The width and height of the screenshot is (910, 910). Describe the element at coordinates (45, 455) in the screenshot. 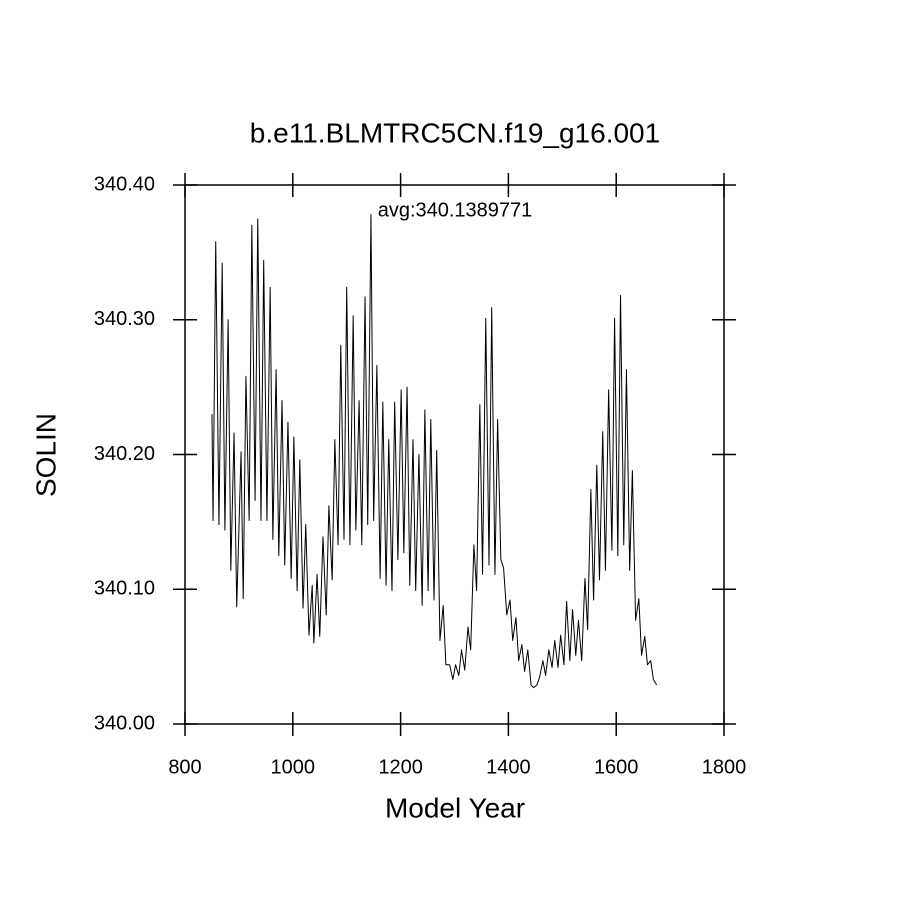

I see `y-axis-label: SOLIN` at that location.